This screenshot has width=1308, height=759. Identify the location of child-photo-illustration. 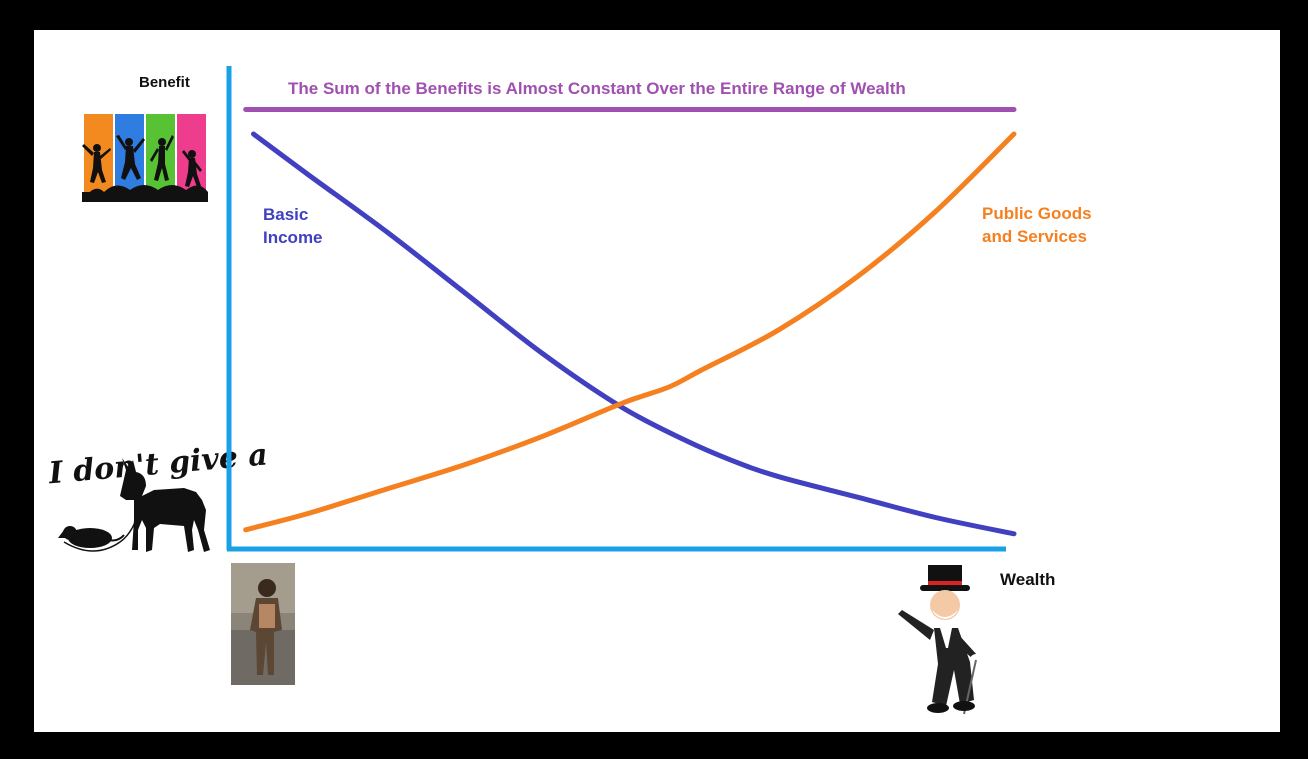
(263, 624).